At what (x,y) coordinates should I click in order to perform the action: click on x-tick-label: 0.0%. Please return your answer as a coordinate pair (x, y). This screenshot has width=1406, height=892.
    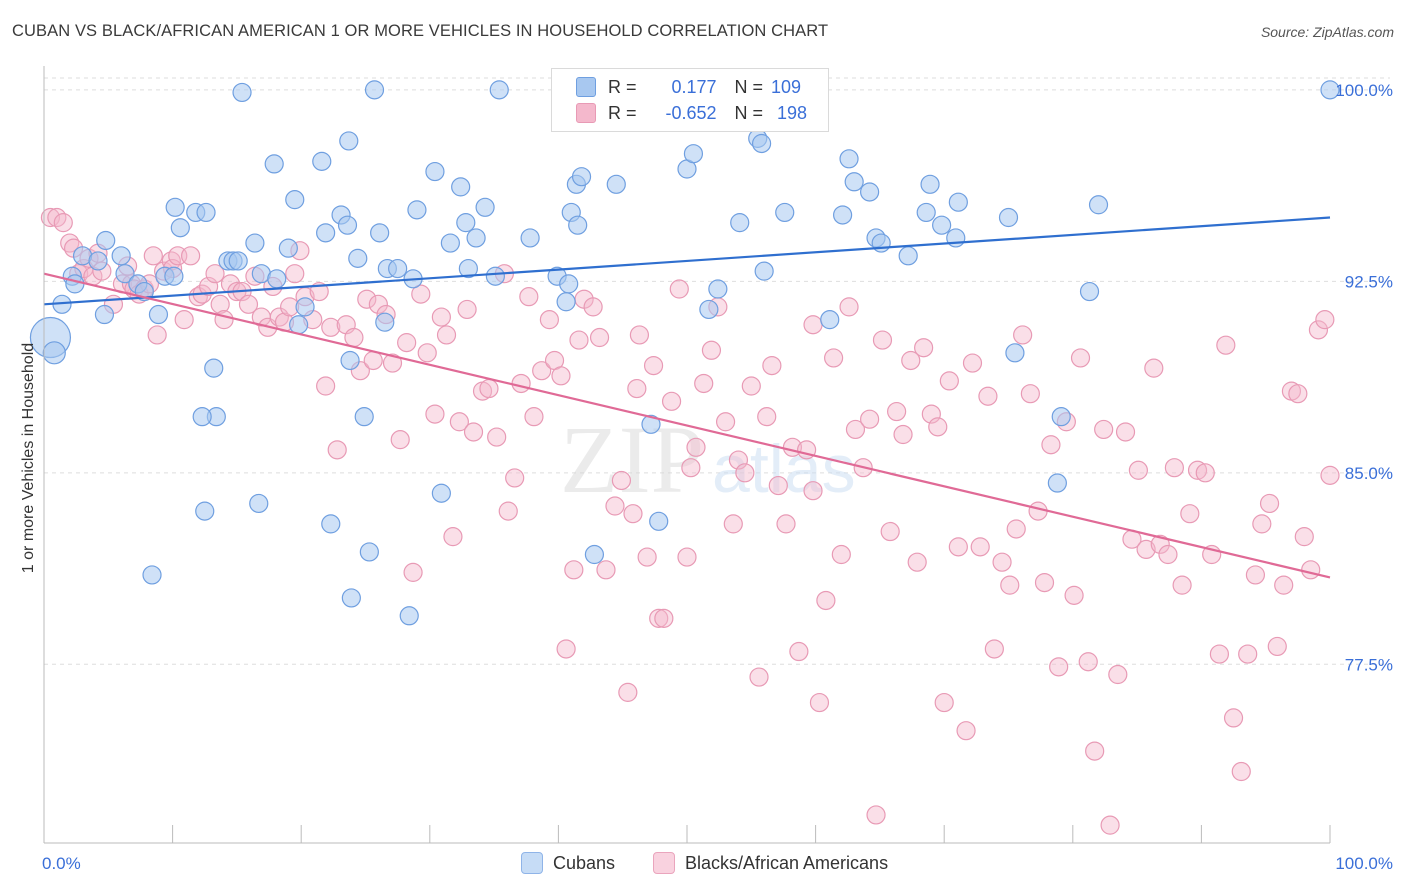
    Looking at the image, I should click on (61, 863).